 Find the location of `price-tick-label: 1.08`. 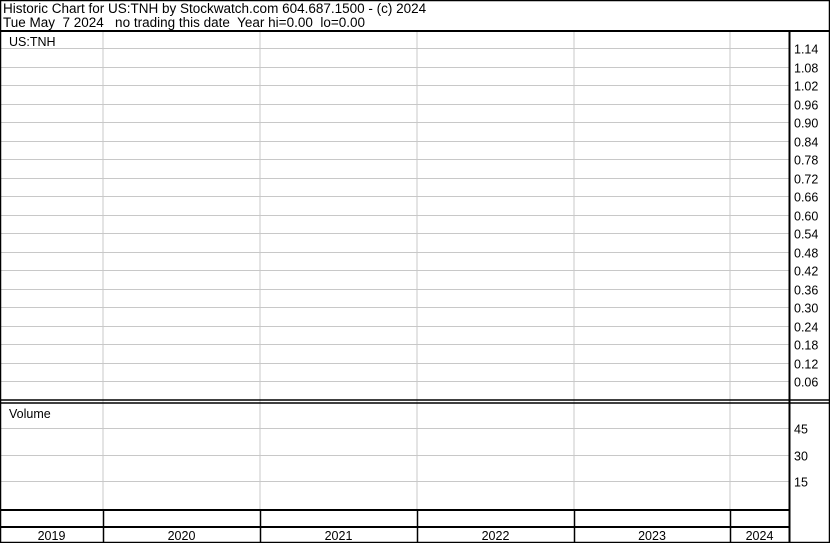

price-tick-label: 1.08 is located at coordinates (806, 69).